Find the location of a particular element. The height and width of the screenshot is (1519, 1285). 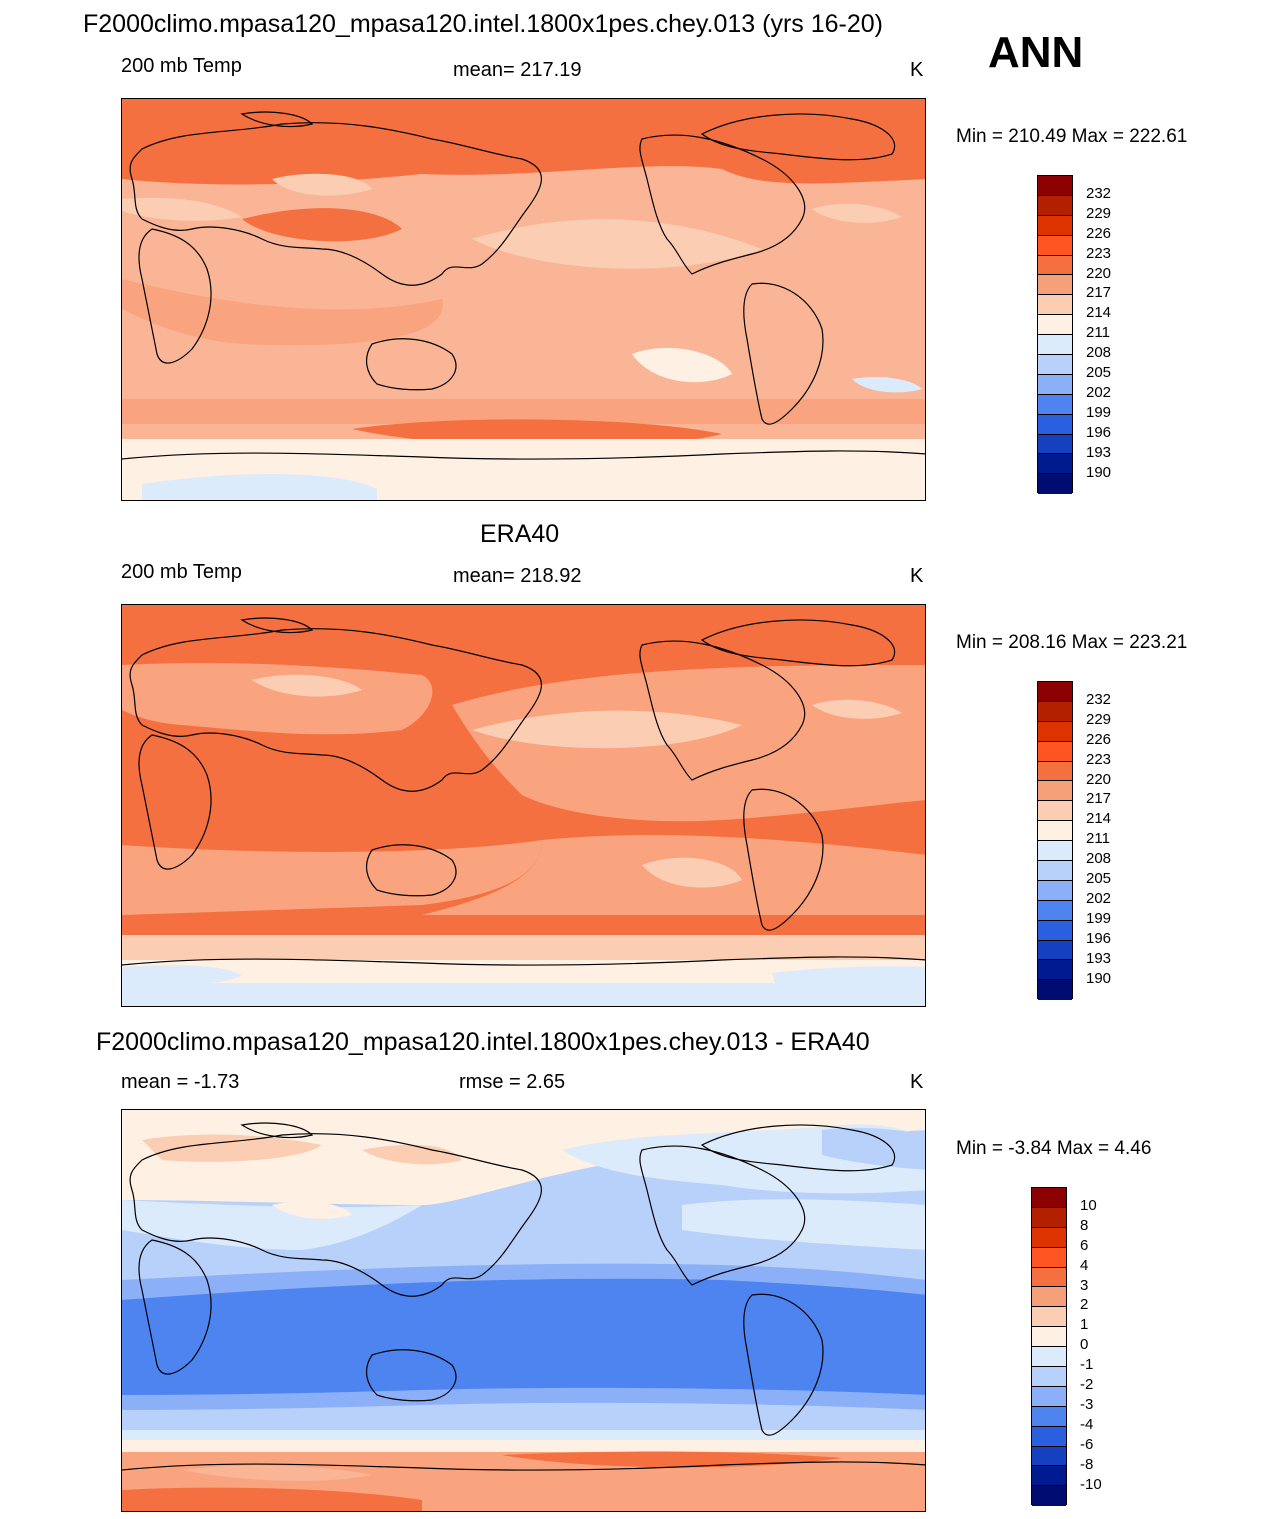

panel1-minmax: Min = 210.49 Max = 222.61 is located at coordinates (1072, 136).